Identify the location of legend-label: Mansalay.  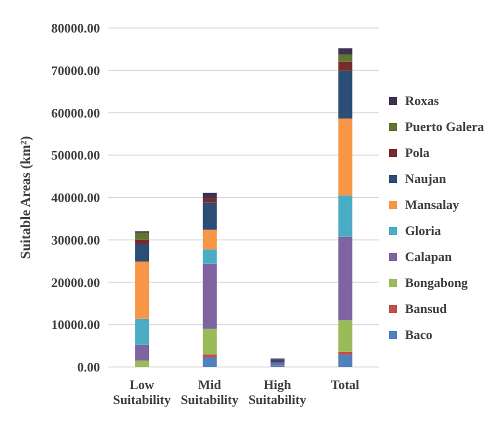
(432, 204).